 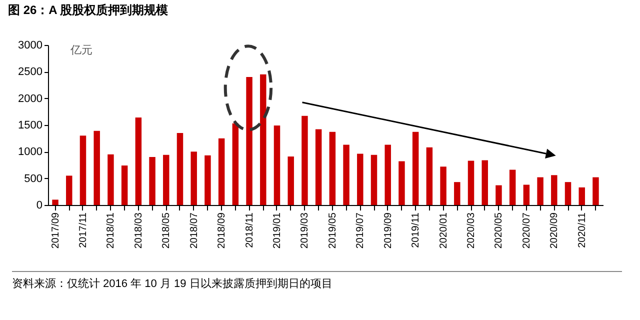 I want to click on x-tick-label: 2018/01, so click(x=111, y=230).